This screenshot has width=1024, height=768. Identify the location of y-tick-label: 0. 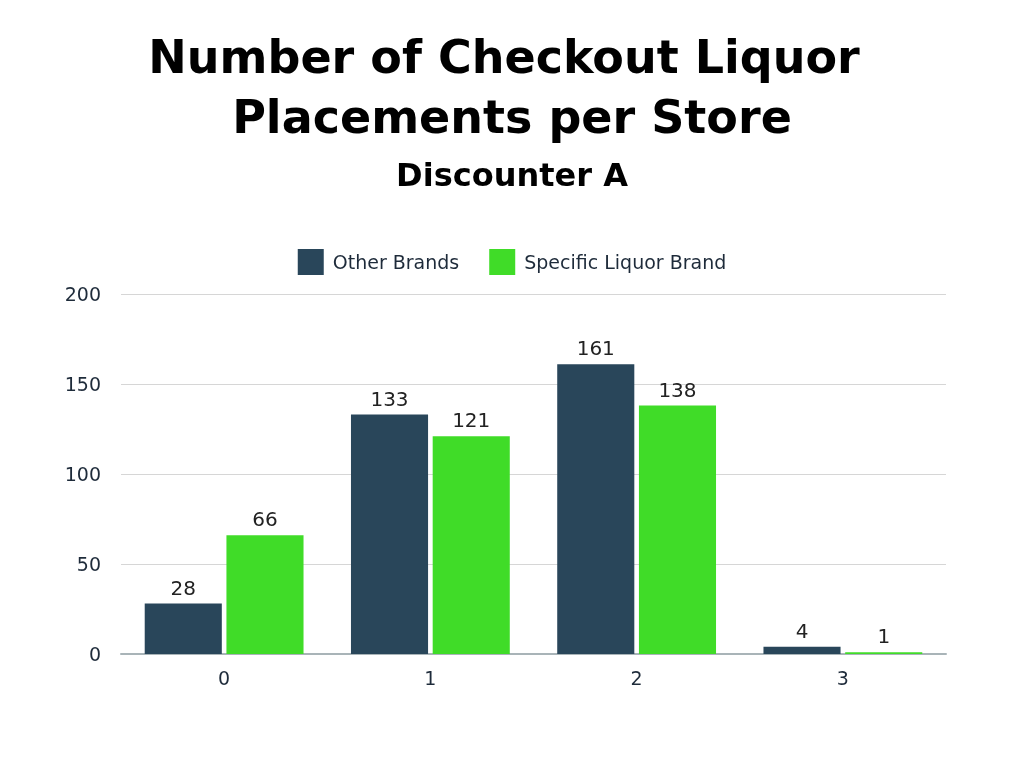
(94, 654).